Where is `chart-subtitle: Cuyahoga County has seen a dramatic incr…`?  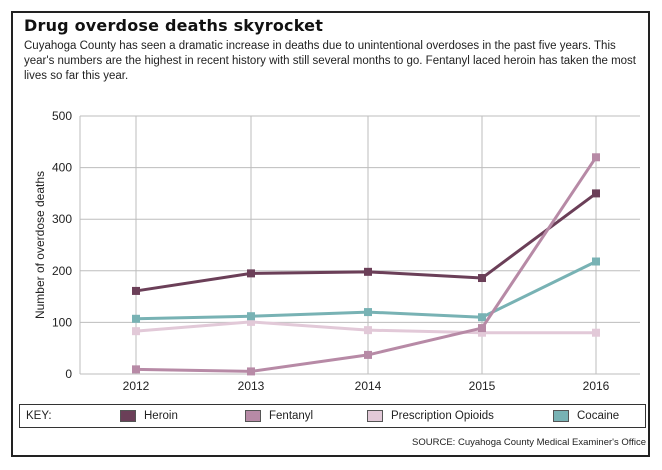
chart-subtitle: Cuyahoga County has seen a dramatic incr… is located at coordinates (330, 61).